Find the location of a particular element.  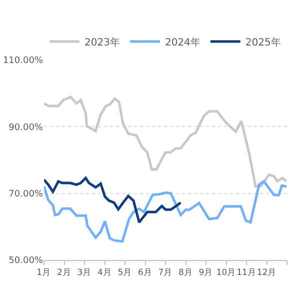

y-tick-label: 110.00% is located at coordinates (23, 61).